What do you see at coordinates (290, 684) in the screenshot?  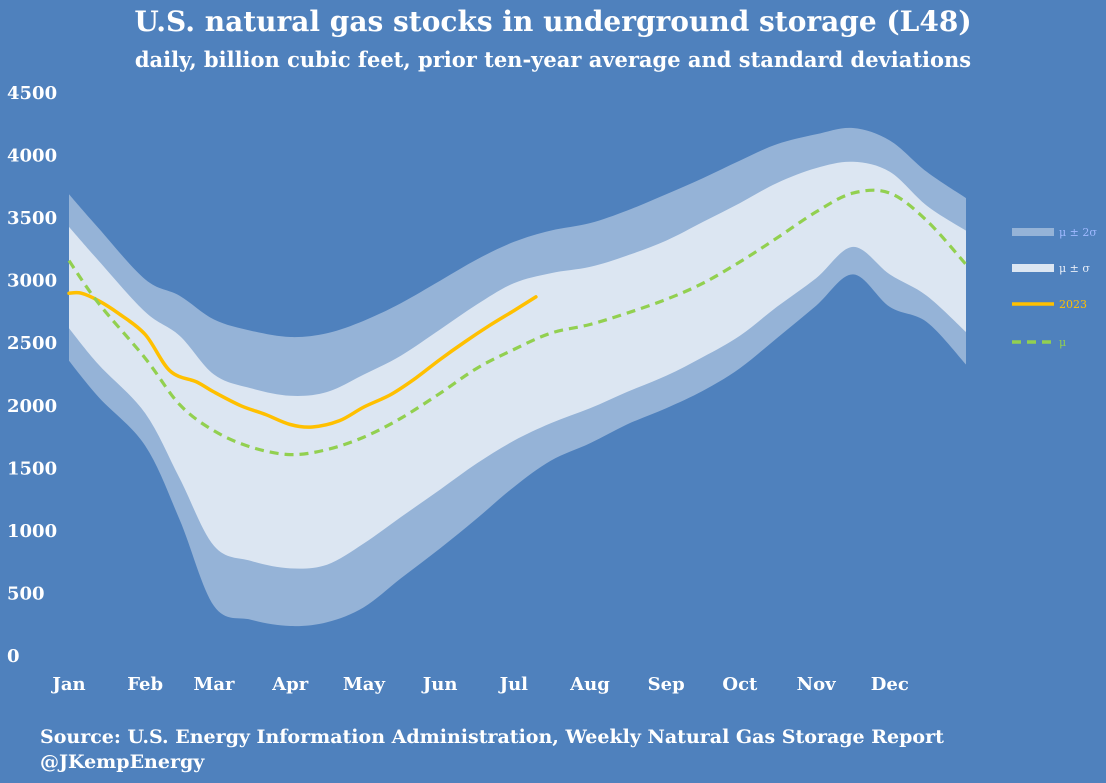 I see `x-tick-label: Apr` at bounding box center [290, 684].